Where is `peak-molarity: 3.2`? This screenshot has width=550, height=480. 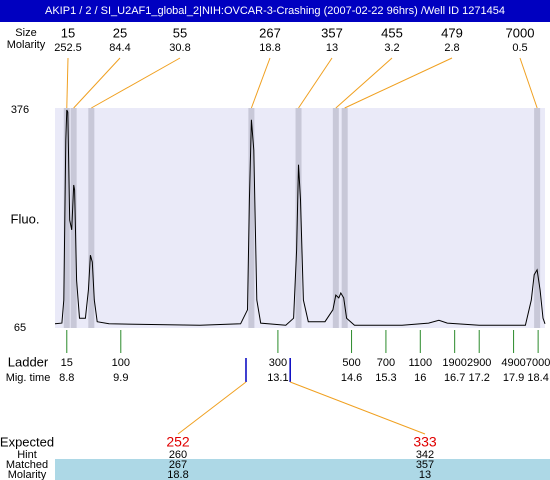
peak-molarity: 3.2 is located at coordinates (391, 48).